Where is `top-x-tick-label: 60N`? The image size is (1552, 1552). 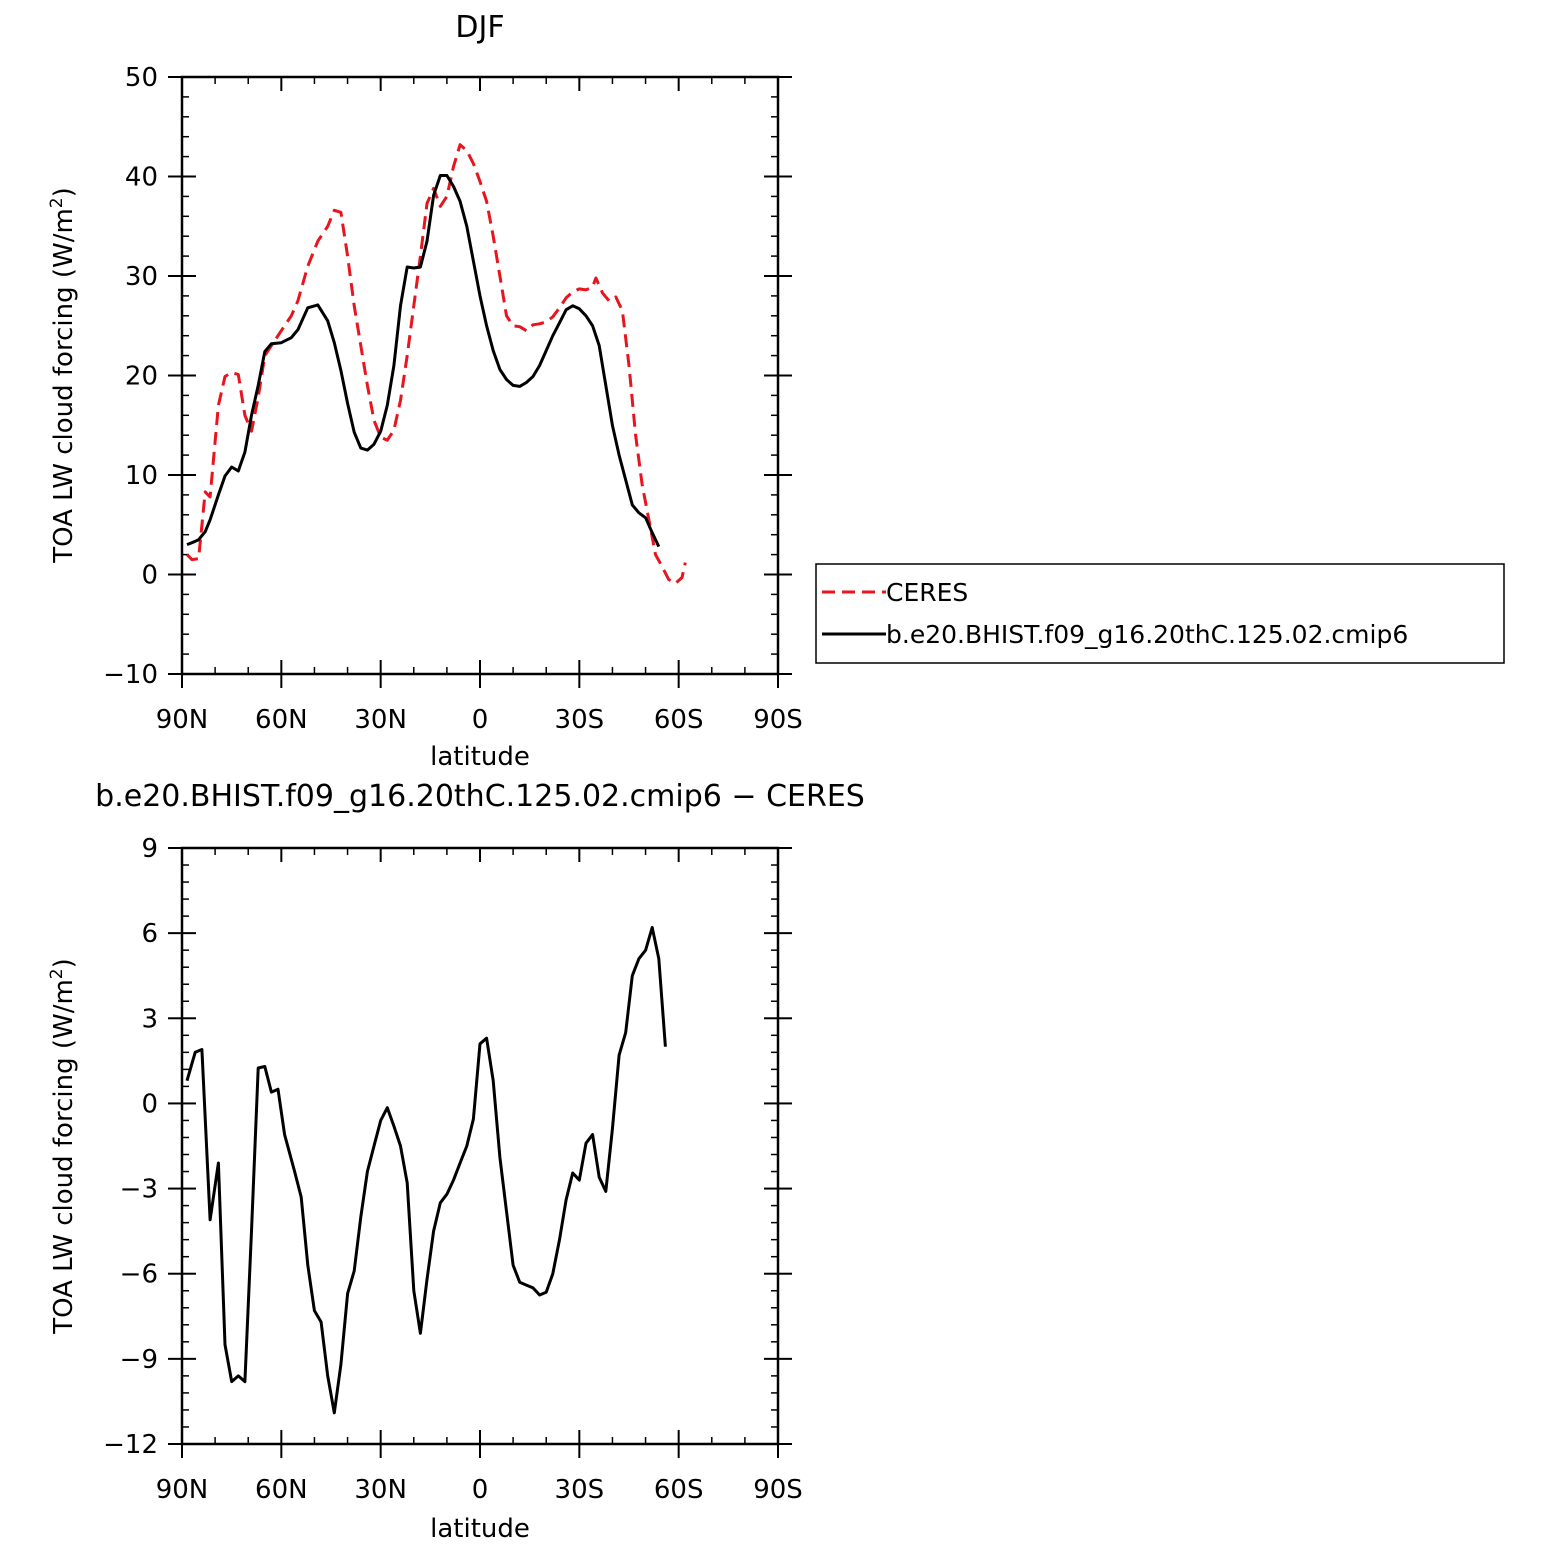 top-x-tick-label: 60N is located at coordinates (281, 720).